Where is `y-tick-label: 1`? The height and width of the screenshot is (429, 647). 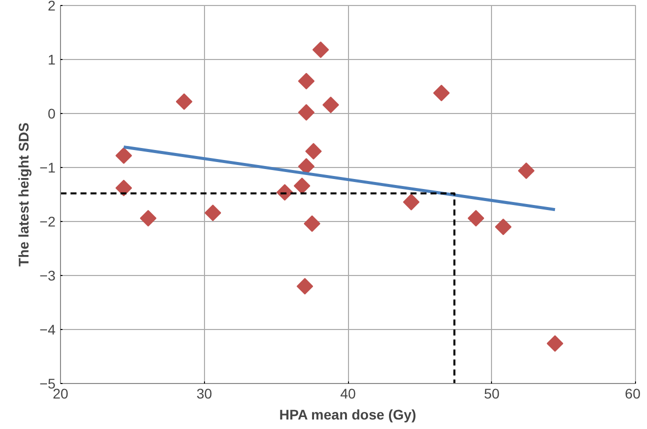
y-tick-label: 1 is located at coordinates (52, 60).